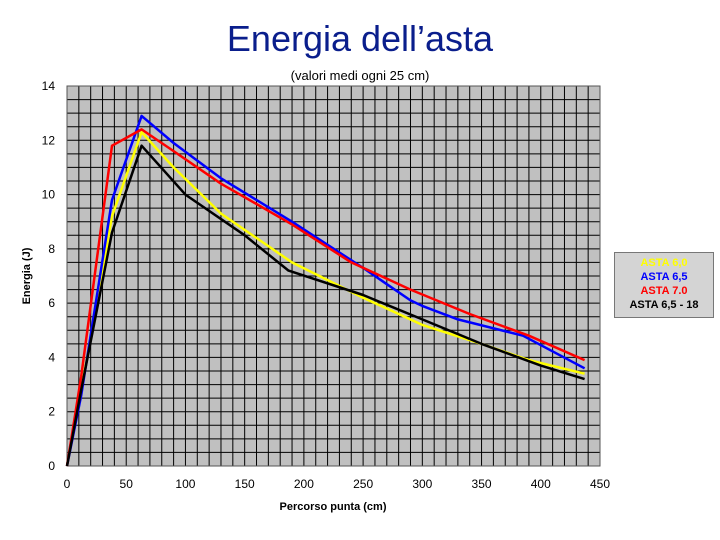 This screenshot has width=720, height=540. What do you see at coordinates (664, 263) in the screenshot?
I see `legend-item-1: ASTA 6,0` at bounding box center [664, 263].